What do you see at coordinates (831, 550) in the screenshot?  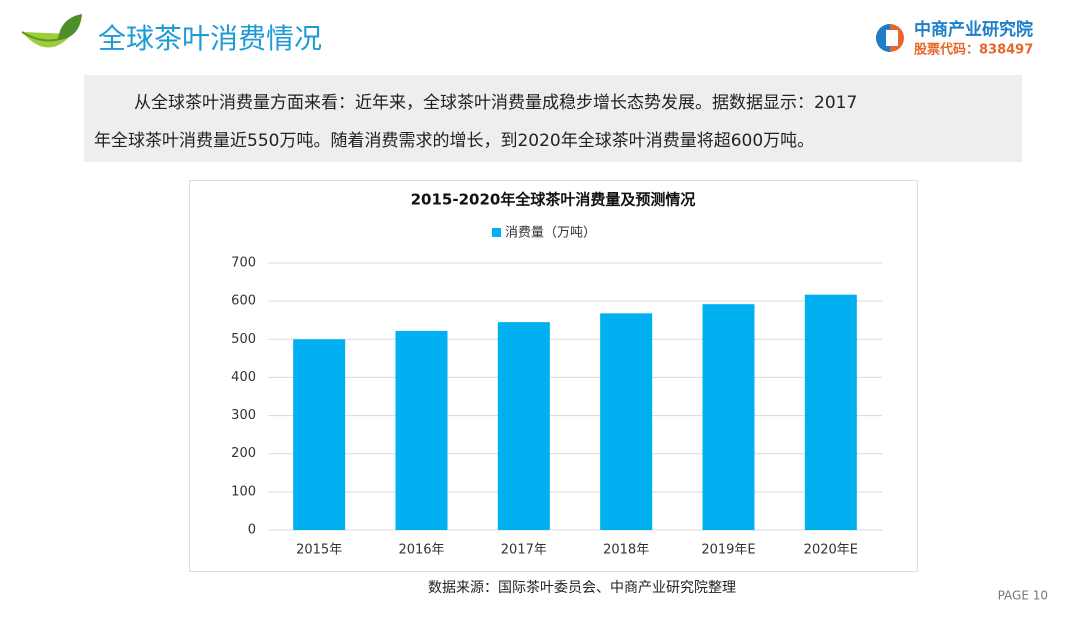 I see `x-tick-label: 2020年E` at bounding box center [831, 550].